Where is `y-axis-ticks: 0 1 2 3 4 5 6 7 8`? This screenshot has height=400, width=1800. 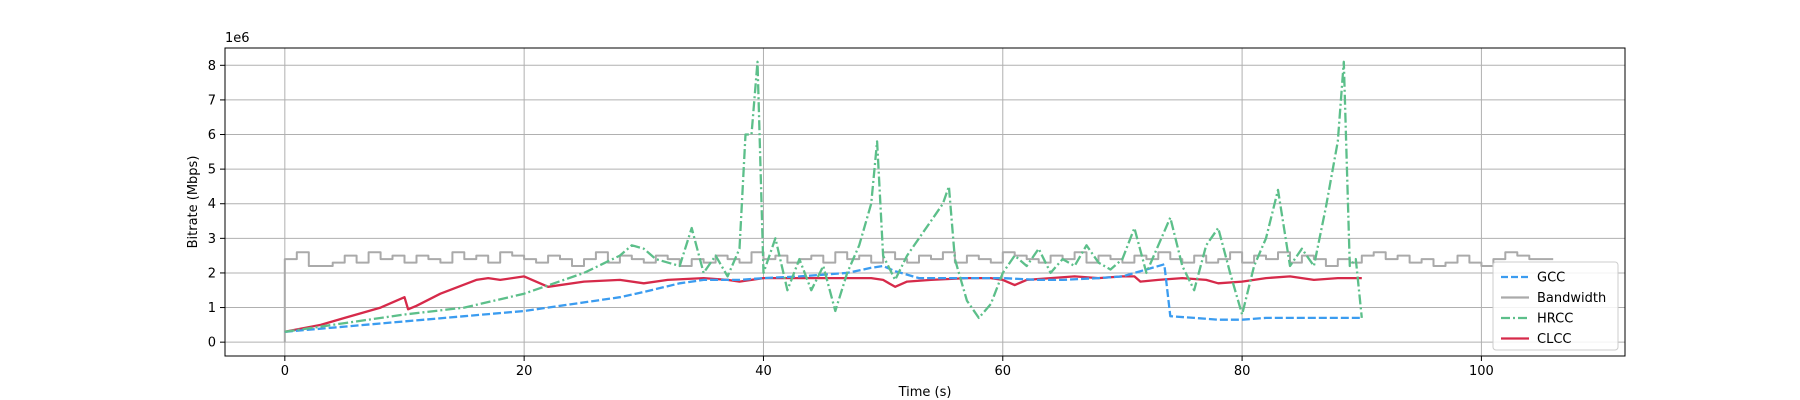
y-axis-ticks: 0 1 2 3 4 5 6 7 8 is located at coordinates (216, 205).